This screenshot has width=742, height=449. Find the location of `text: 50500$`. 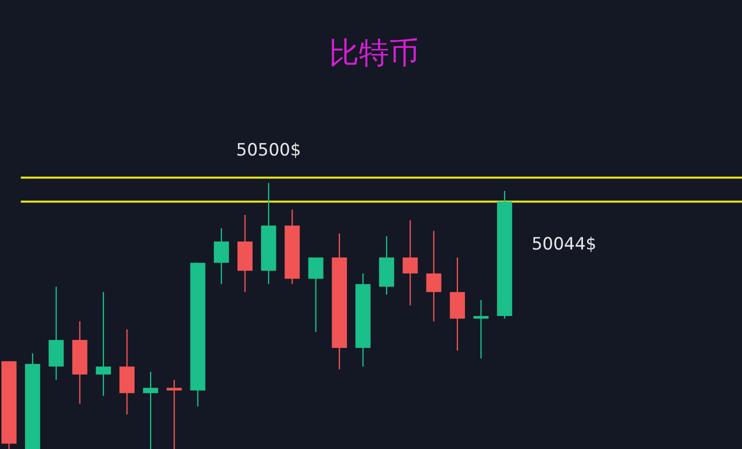

text: 50500$ is located at coordinates (269, 150).